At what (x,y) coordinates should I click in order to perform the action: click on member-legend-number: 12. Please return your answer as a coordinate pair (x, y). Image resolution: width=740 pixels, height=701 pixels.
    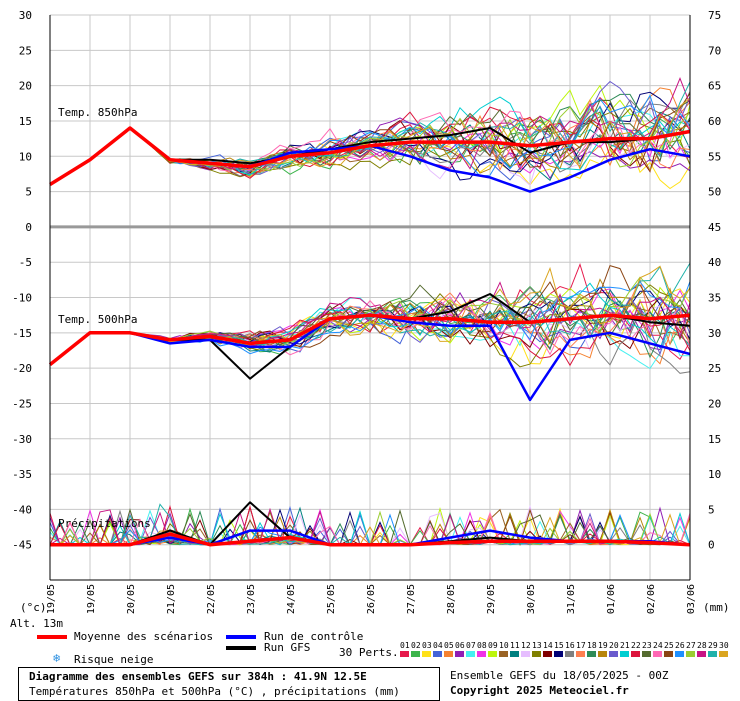
    Looking at the image, I should click on (526, 645).